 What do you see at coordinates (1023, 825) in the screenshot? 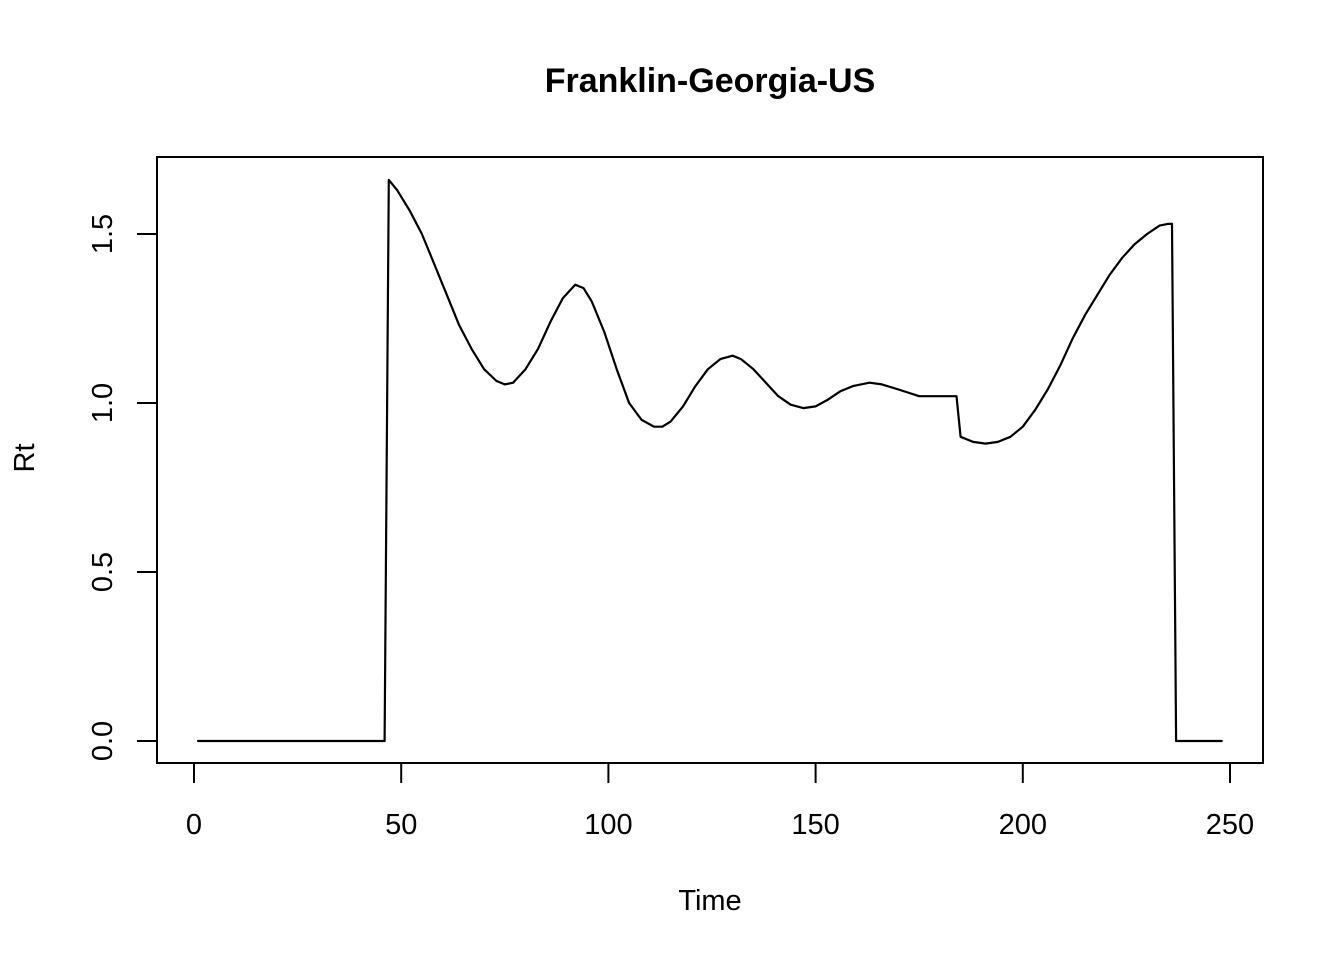
I see `x-tick-label: 200` at bounding box center [1023, 825].